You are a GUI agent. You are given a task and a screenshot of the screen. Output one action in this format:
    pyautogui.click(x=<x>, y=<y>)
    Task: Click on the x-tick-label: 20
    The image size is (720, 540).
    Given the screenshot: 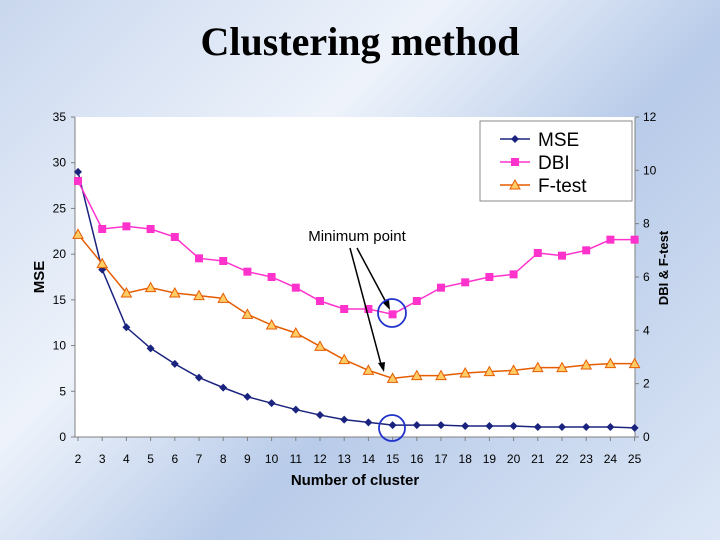 What is the action you would take?
    pyautogui.click(x=514, y=459)
    